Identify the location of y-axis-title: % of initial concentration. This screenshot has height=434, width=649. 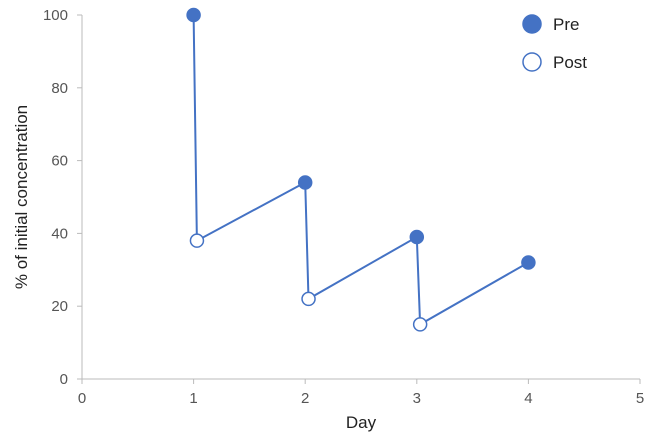
(21, 197).